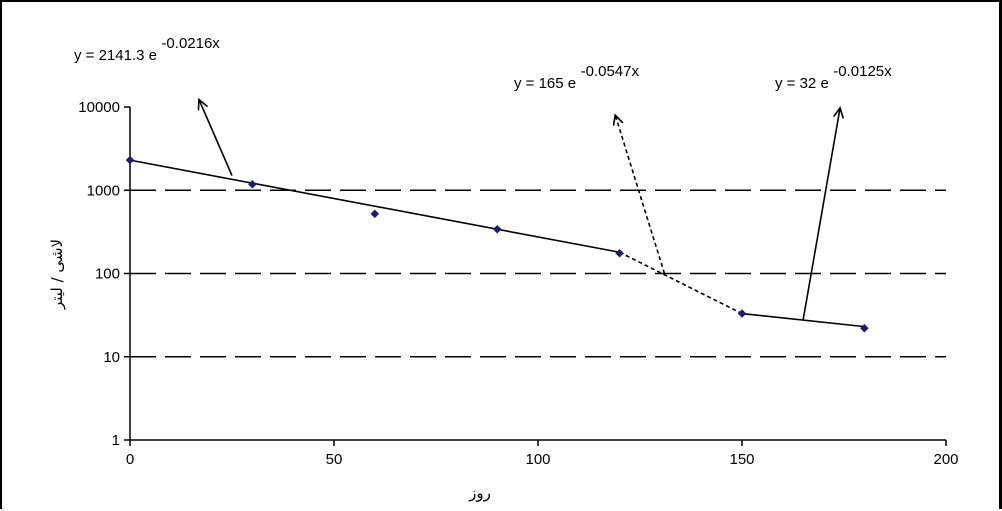  What do you see at coordinates (103, 190) in the screenshot?
I see `y-tick-label: 1000` at bounding box center [103, 190].